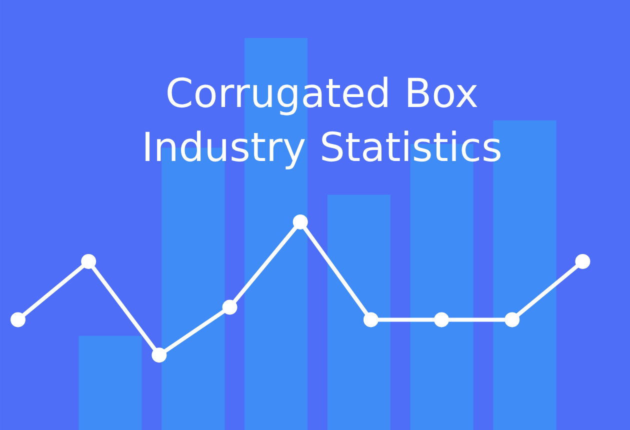 The height and width of the screenshot is (430, 630). Describe the element at coordinates (323, 123) in the screenshot. I see `text: Corrugated Box Industry Statistics` at that location.